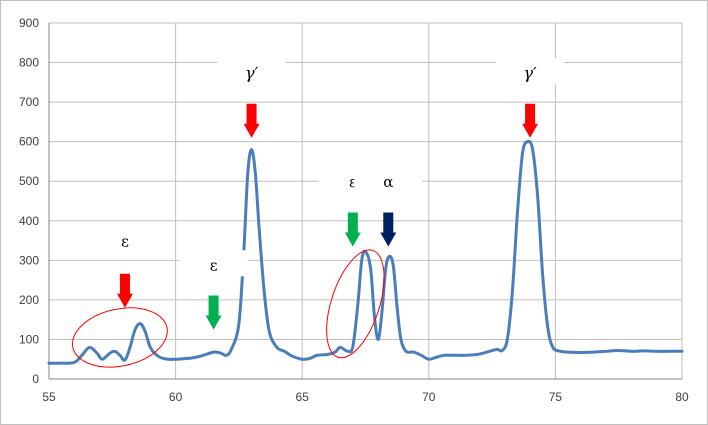 The image size is (708, 425). Describe the element at coordinates (35, 379) in the screenshot. I see `y-tick-label: 0` at that location.